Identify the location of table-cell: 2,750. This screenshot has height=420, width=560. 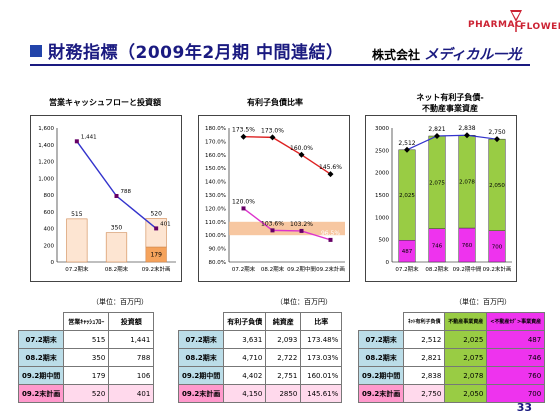
(424, 393).